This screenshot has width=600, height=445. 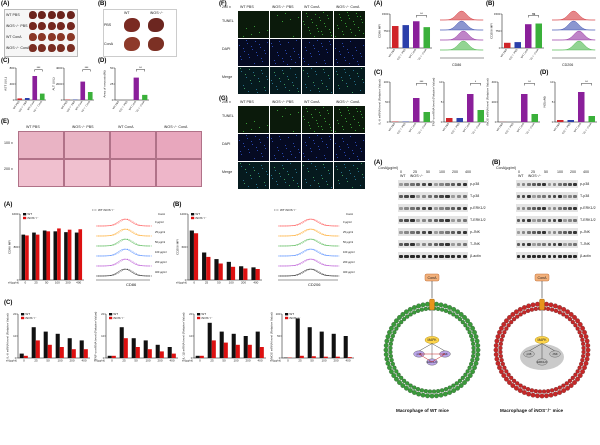 I want to click on y-axis-label: iNOS mRNA level (Relative Value), so click(x=488, y=101).